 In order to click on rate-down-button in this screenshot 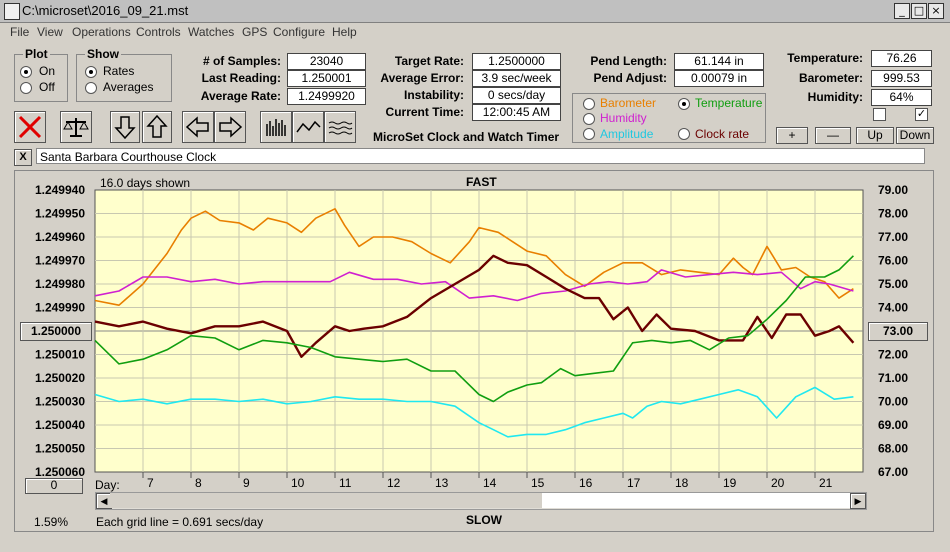, I will do `click(125, 127)`.